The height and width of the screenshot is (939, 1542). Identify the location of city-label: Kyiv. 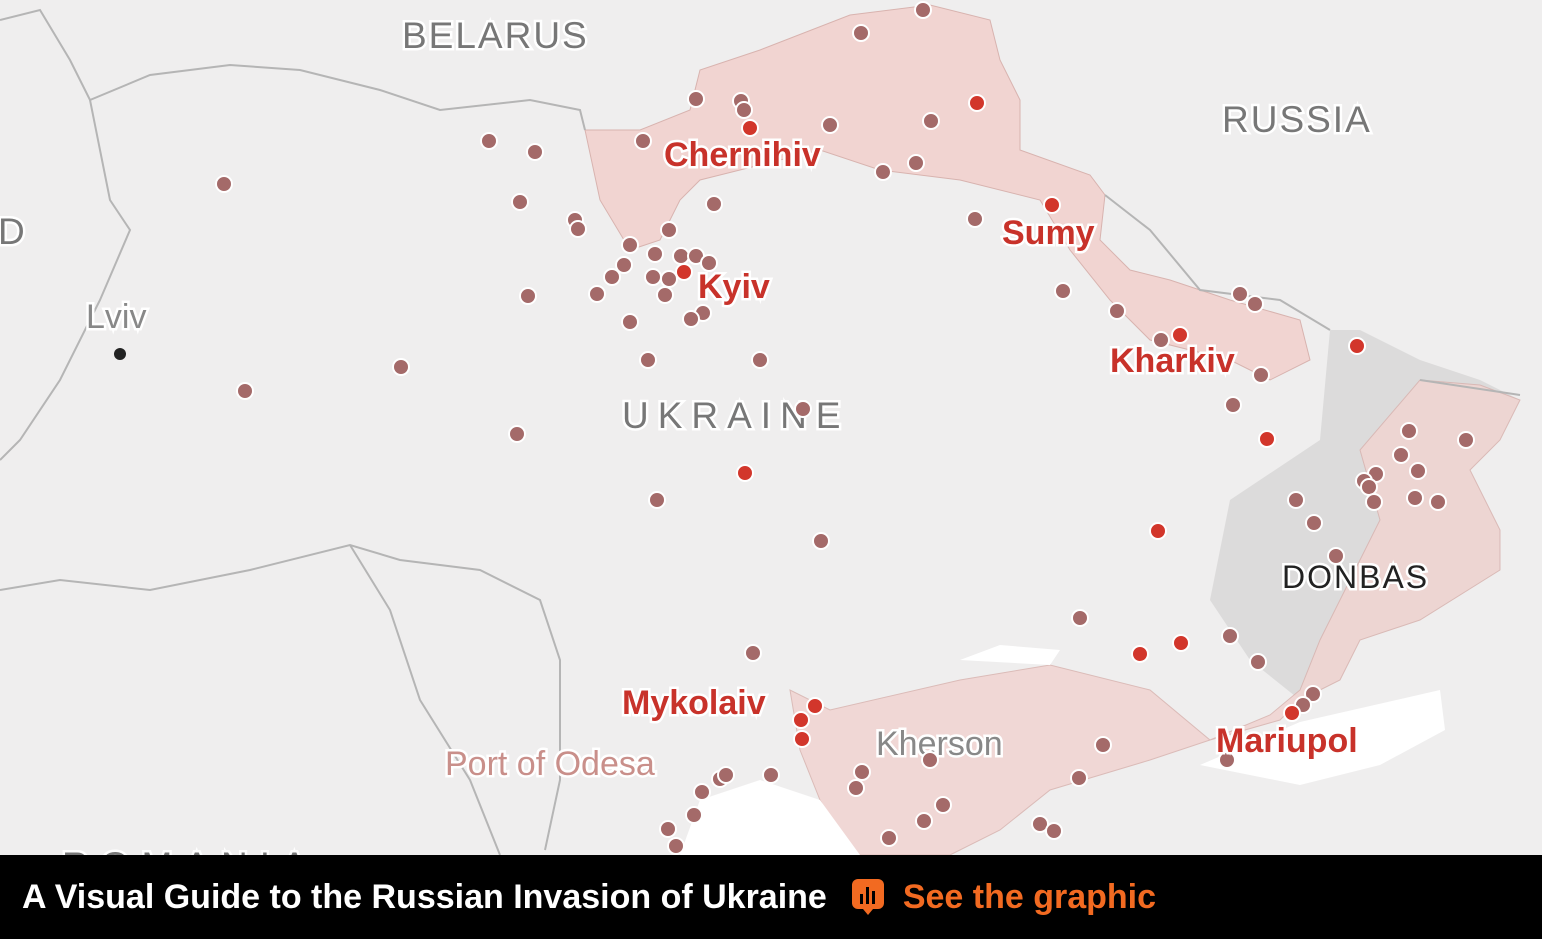
(734, 287).